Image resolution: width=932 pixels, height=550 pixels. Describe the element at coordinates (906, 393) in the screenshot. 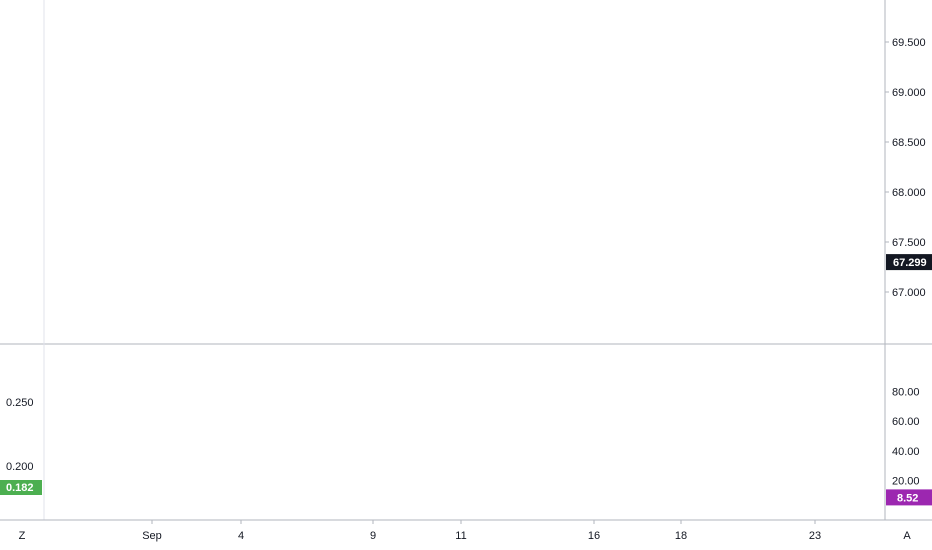

I see `rsi-axis-label: 80.00` at that location.